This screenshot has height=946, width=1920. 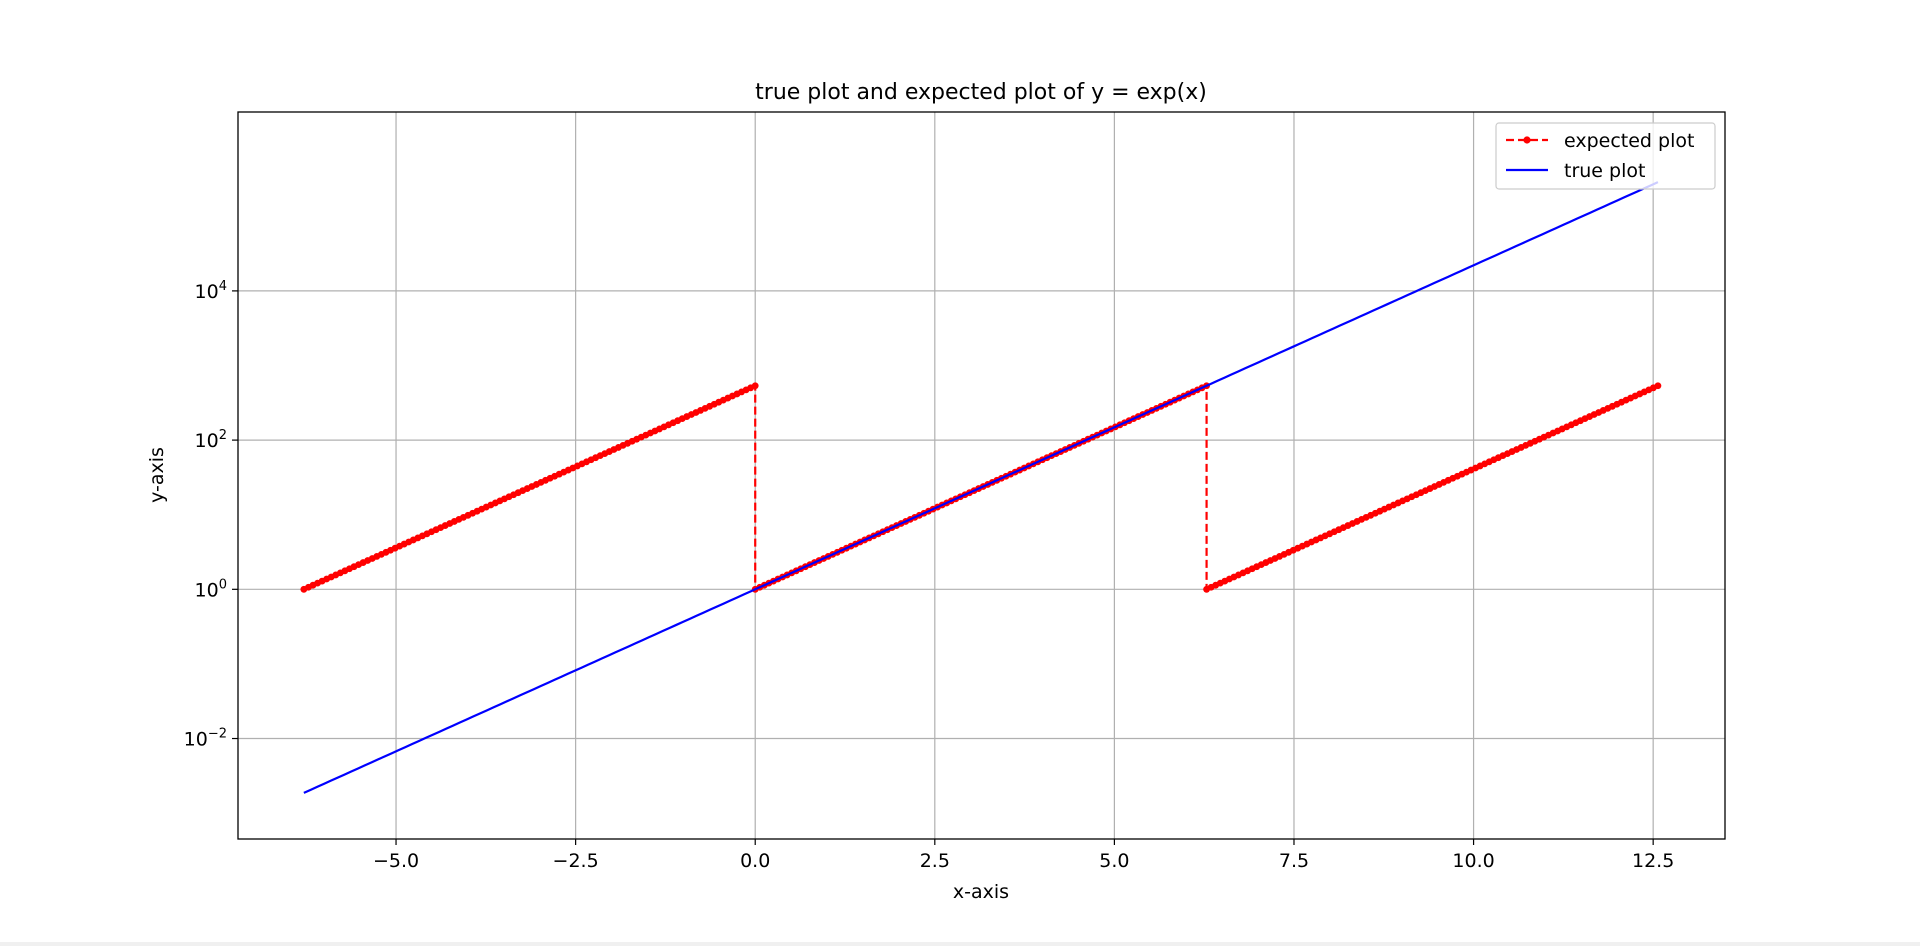 I want to click on legend: expected plot true plot, so click(x=1605, y=156).